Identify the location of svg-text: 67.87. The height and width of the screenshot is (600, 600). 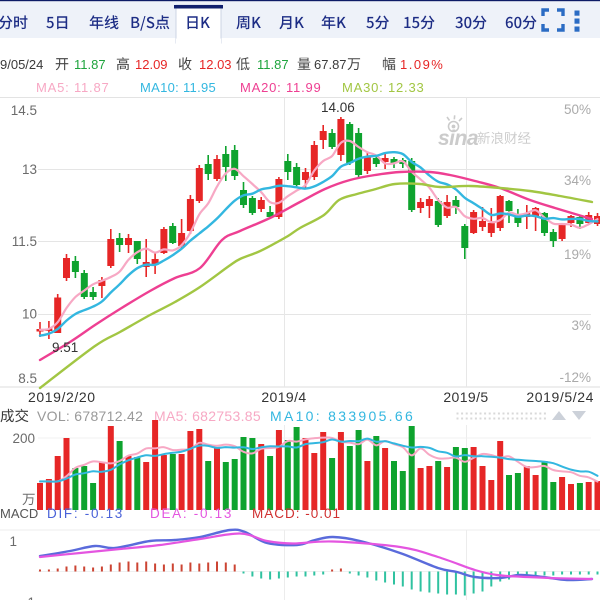
(330, 64).